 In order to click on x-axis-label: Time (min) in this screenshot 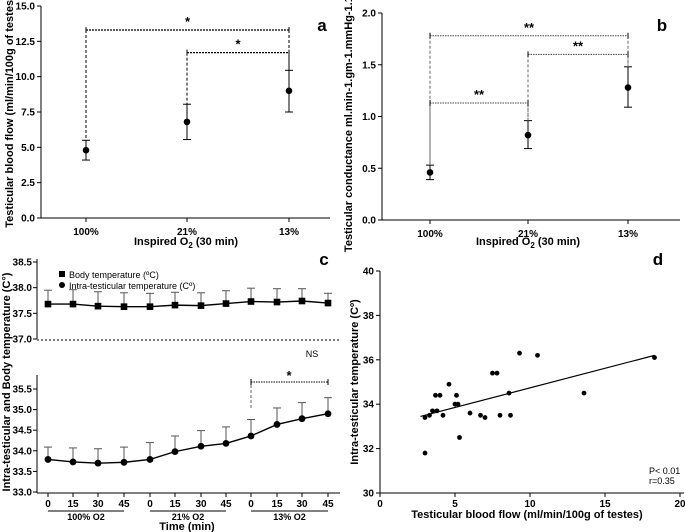, I will do `click(187, 526)`.